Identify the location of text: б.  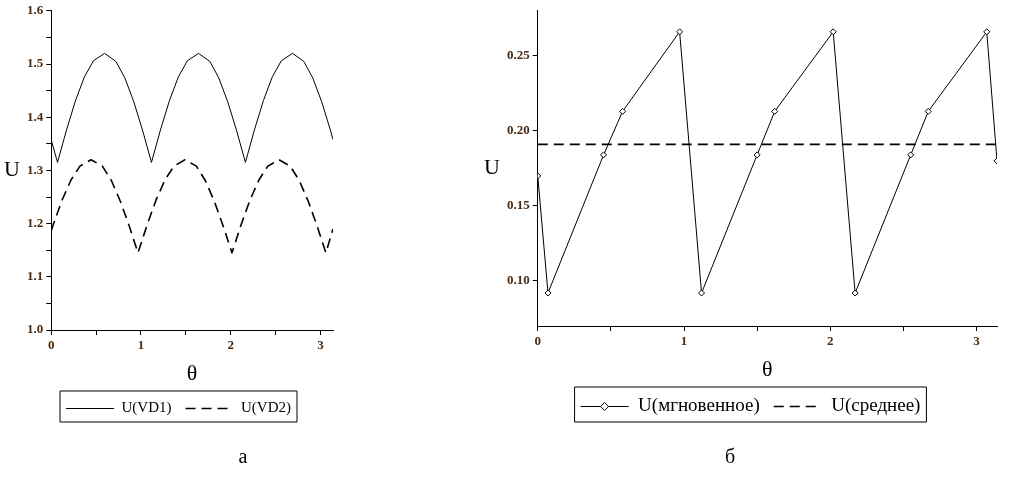
(730, 456).